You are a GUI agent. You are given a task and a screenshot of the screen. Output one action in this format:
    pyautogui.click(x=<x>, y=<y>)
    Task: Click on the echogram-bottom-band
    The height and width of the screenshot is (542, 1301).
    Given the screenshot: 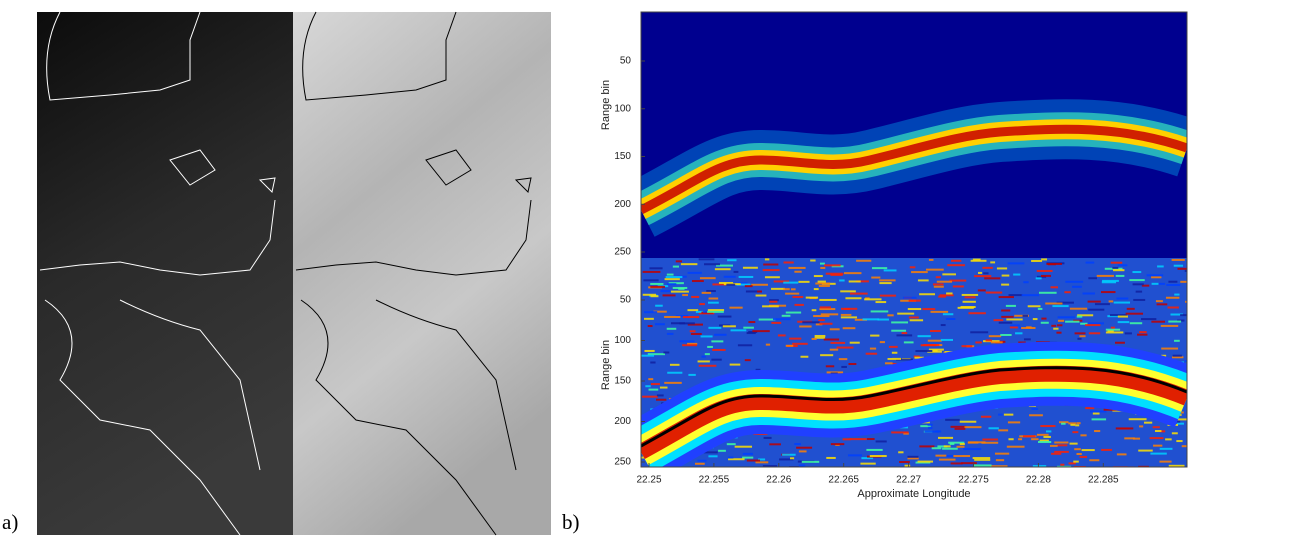 What is the action you would take?
    pyautogui.click(x=914, y=404)
    